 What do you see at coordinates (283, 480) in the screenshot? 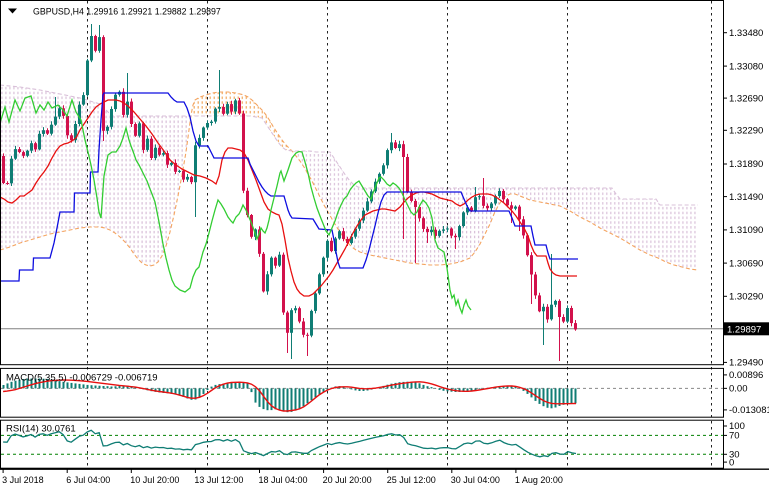
I see `svg-text: 18 Jul 04:00` at bounding box center [283, 480].